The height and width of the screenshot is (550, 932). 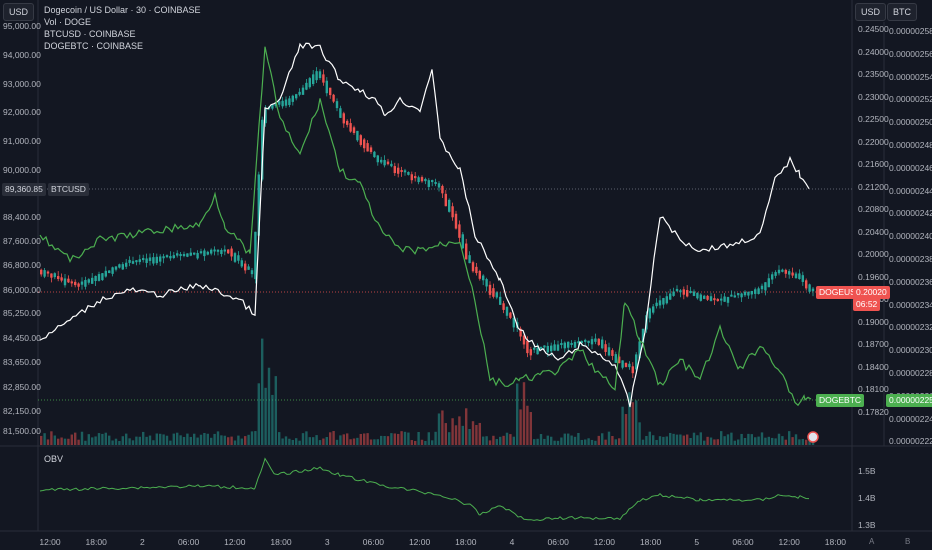 I want to click on legend-btcusd: BTCUSD · COINBASE, so click(x=90, y=34).